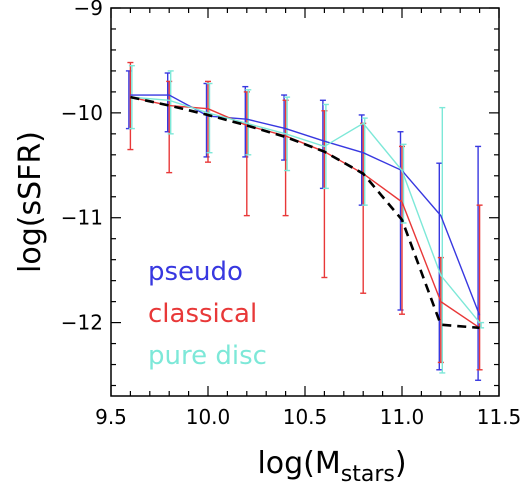  What do you see at coordinates (207, 356) in the screenshot?
I see `legend-entry-pure-disc: pure disc` at bounding box center [207, 356].